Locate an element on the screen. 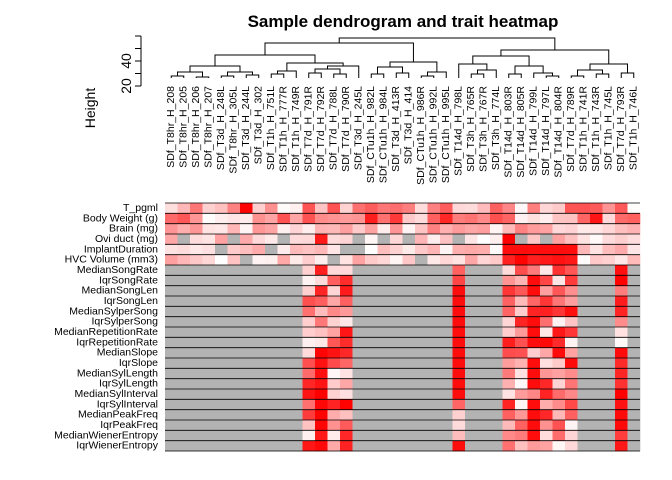 This screenshot has width=672, height=480. trait-label: MedianSongLen is located at coordinates (120, 291).